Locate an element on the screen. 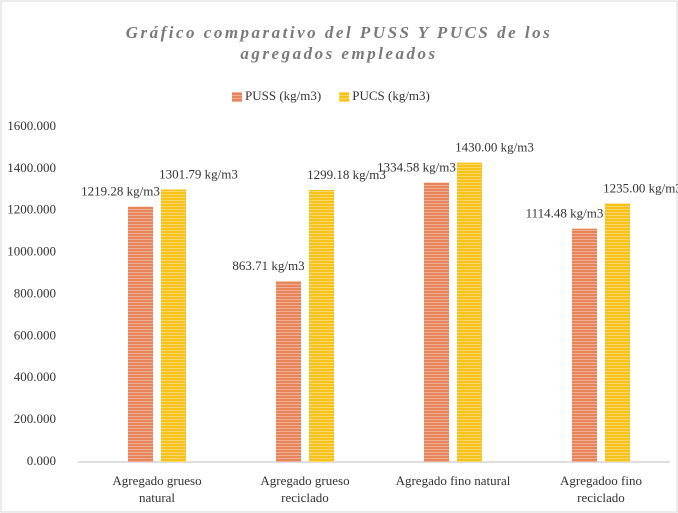 The image size is (678, 513). x-tick-label: Agregado grueso natural is located at coordinates (157, 489).